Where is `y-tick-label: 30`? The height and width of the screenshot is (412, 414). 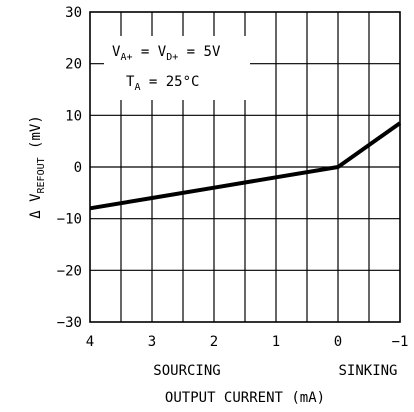
y-tick-label: 30 is located at coordinates (73, 13).